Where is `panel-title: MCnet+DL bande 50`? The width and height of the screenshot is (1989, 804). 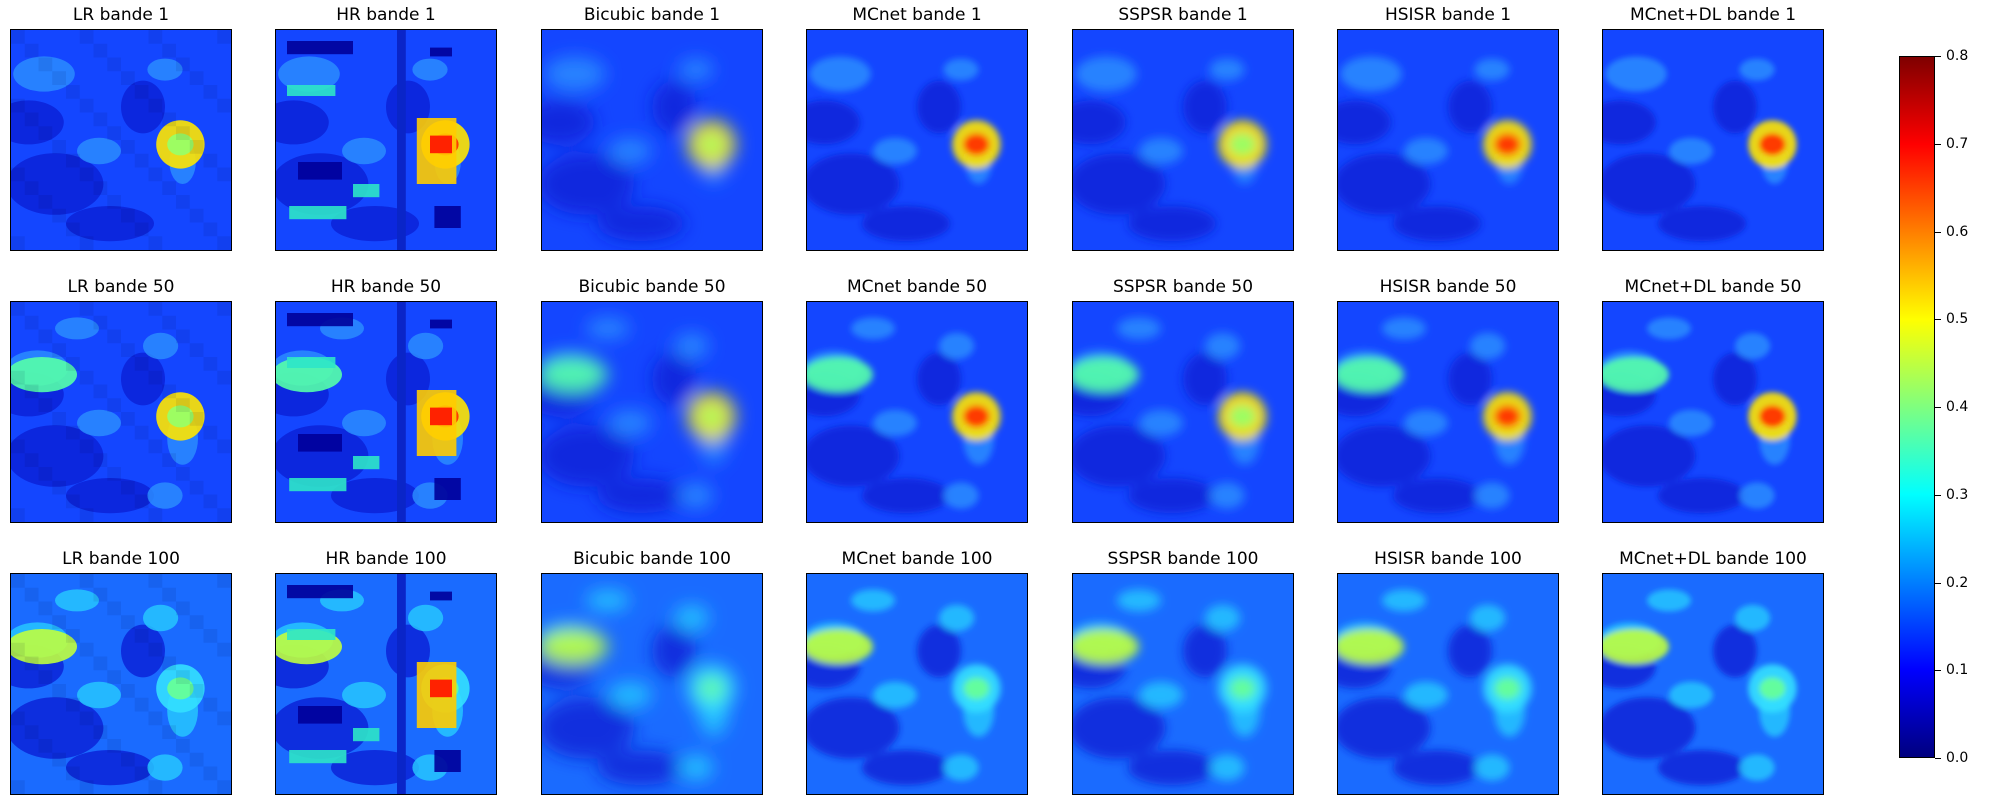 panel-title: MCnet+DL bande 50 is located at coordinates (1713, 287).